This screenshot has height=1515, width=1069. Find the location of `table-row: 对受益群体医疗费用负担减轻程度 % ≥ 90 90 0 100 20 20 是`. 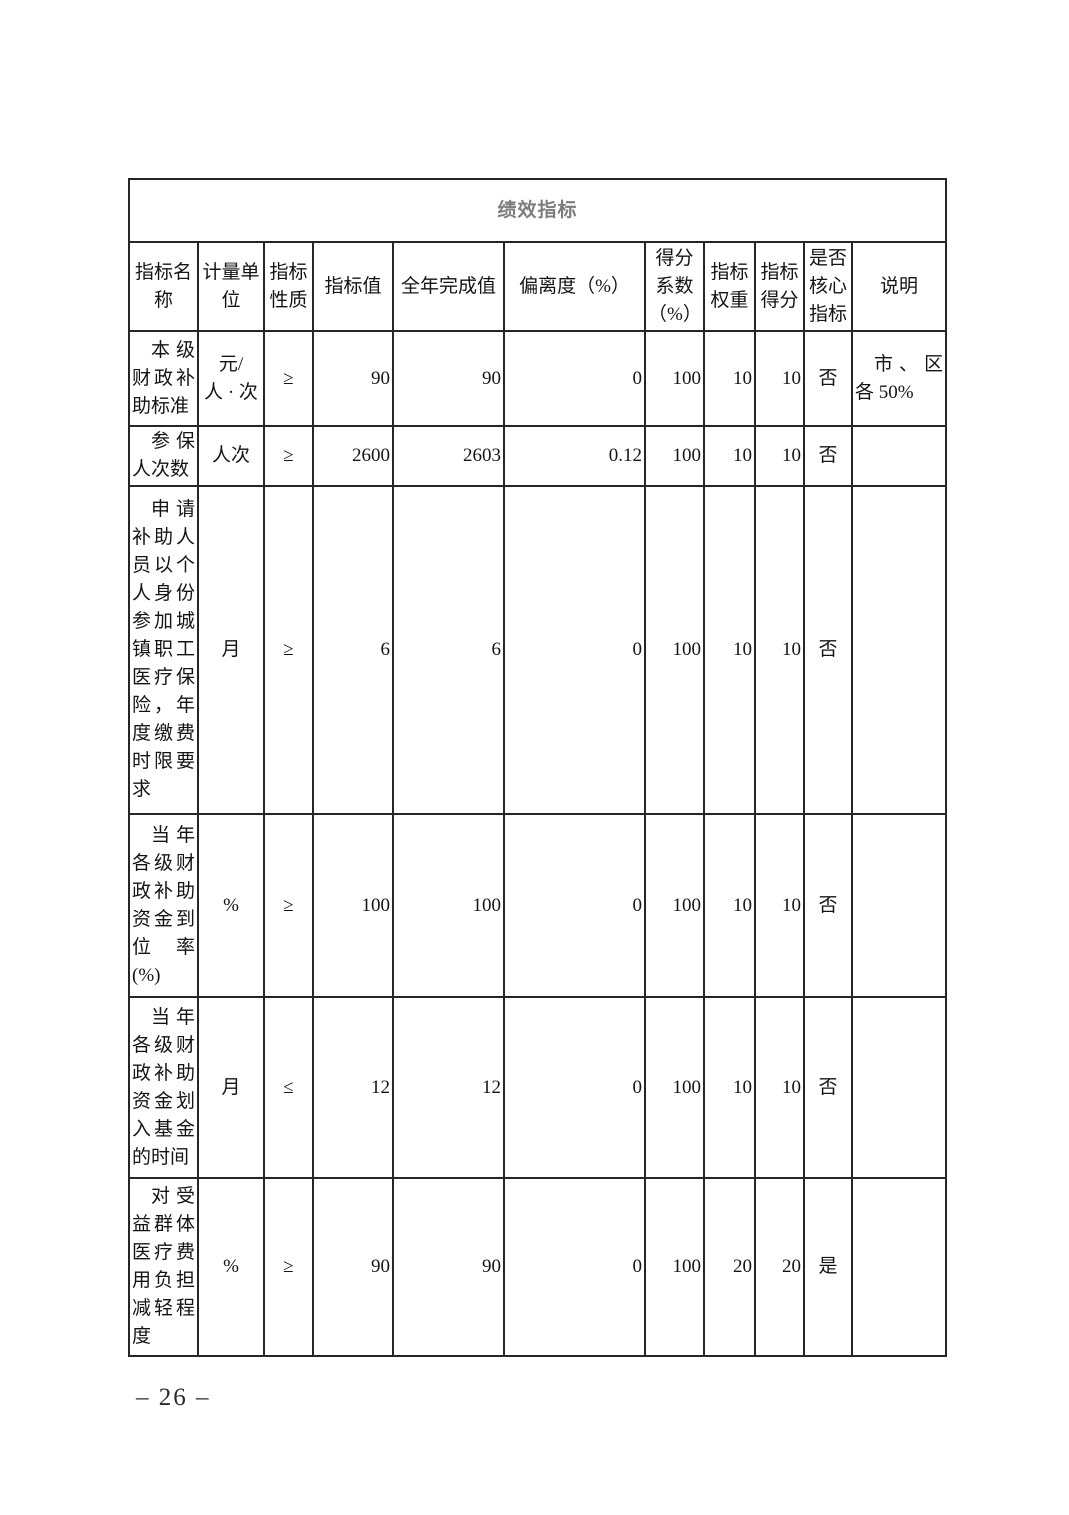

table-row: 对受益群体医疗费用负担减轻程度 % ≥ 90 90 0 100 20 20 是 is located at coordinates (538, 1267).